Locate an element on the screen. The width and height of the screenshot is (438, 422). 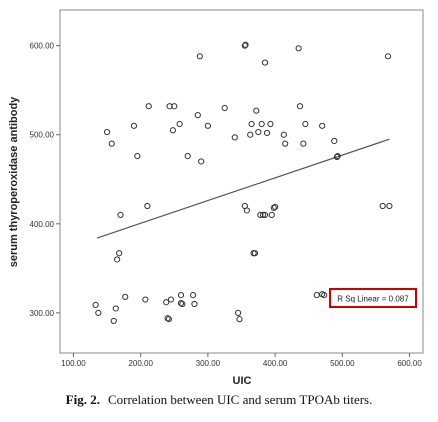
figure-number: Fig. 2. is located at coordinates (82, 399).